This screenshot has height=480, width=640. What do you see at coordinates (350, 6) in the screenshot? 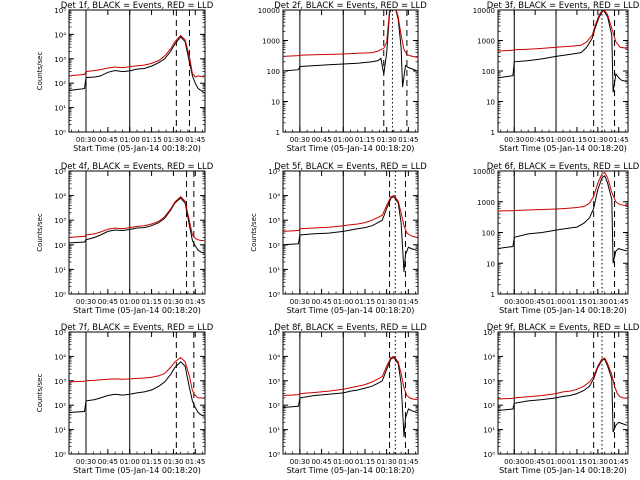
I see `panel-title: Det 2f, BLACK = Events, RED = LLD` at bounding box center [350, 6].